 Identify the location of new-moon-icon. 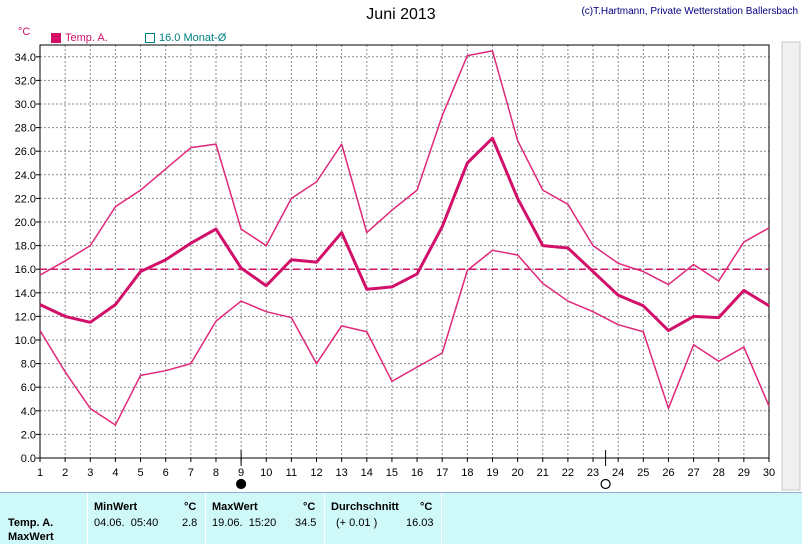
(241, 484).